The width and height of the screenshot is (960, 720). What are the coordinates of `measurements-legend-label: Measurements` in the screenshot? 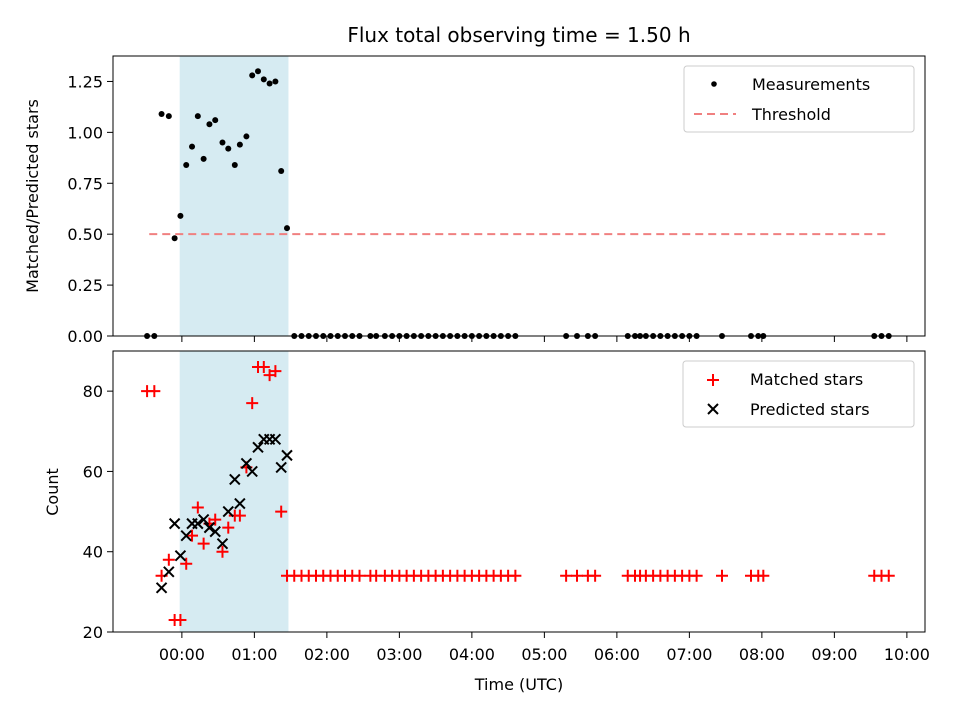 It's located at (811, 84).